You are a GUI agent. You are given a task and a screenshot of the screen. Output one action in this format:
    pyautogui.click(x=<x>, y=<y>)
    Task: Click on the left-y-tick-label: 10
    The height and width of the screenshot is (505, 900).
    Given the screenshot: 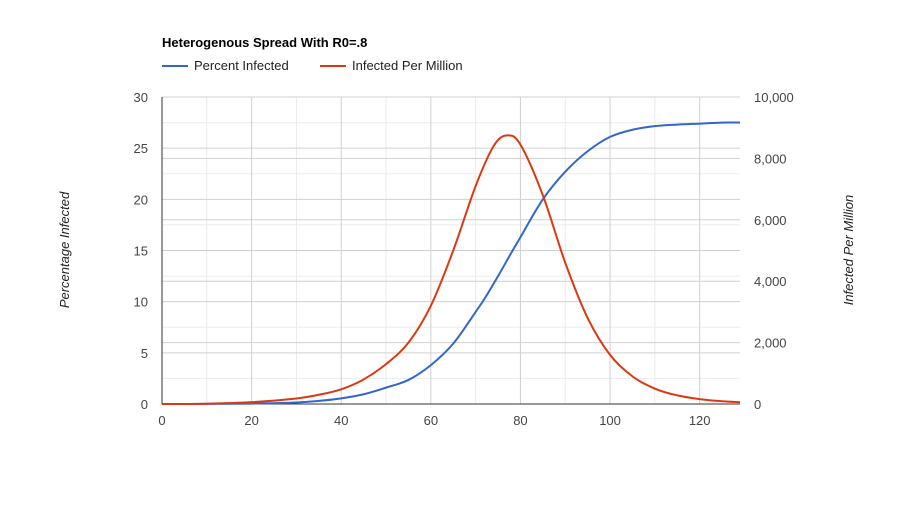 What is the action you would take?
    pyautogui.click(x=141, y=302)
    